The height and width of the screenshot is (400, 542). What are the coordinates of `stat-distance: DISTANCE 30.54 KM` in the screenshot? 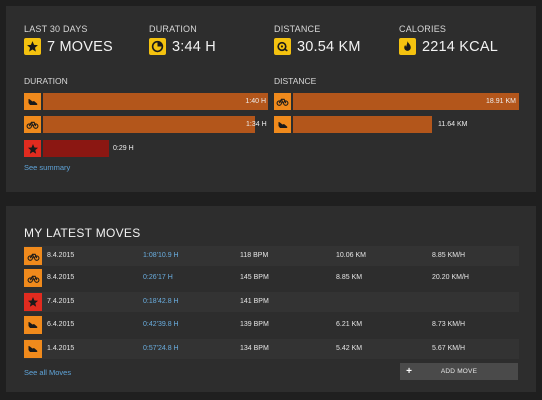 It's located at (317, 39).